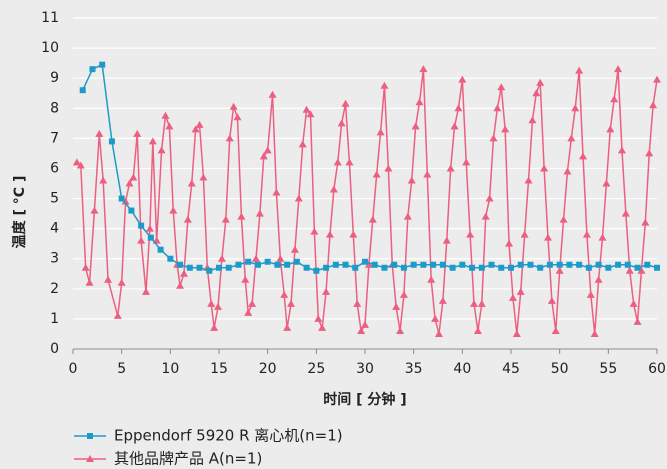 Image resolution: width=667 pixels, height=469 pixels. I want to click on y-tick-label: 6, so click(54, 168).